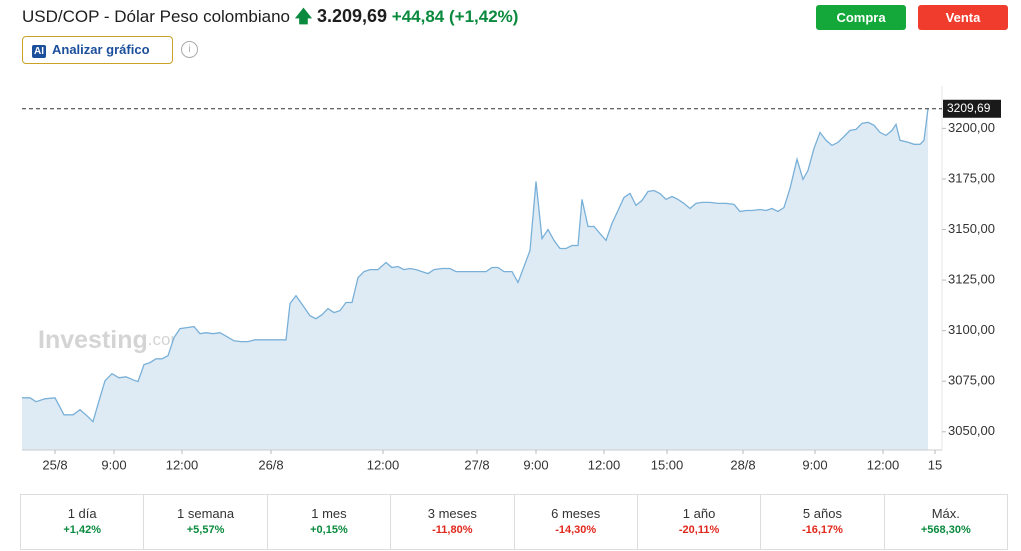 This screenshot has height=551, width=1021. I want to click on up-arrow: 🡅, so click(303, 16).